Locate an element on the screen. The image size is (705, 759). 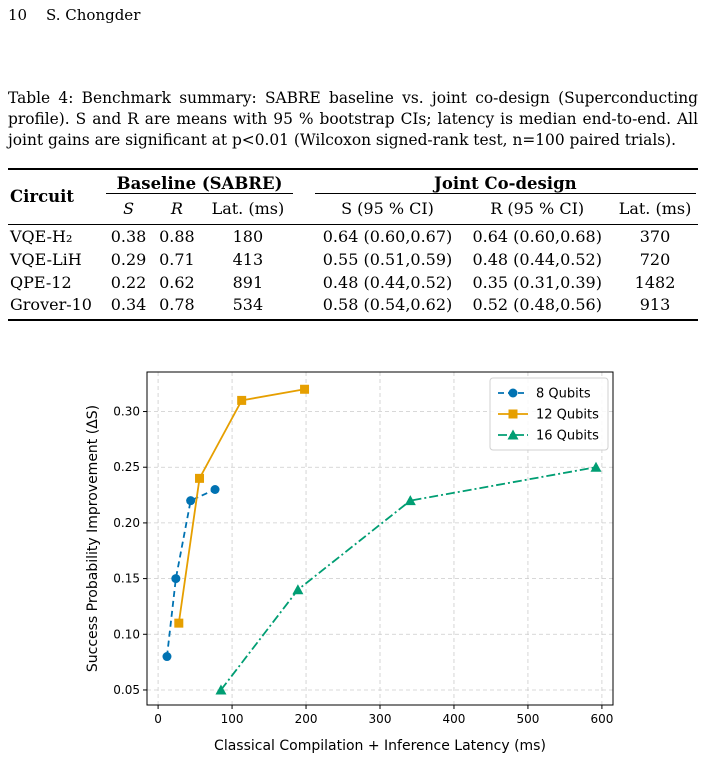
subheader-gap is located at coordinates (304, 209).